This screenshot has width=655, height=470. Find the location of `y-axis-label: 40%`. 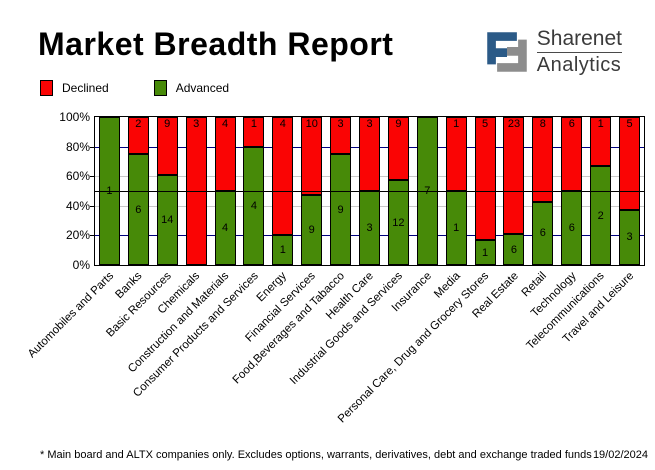

y-axis-label: 40% is located at coordinates (77, 205).